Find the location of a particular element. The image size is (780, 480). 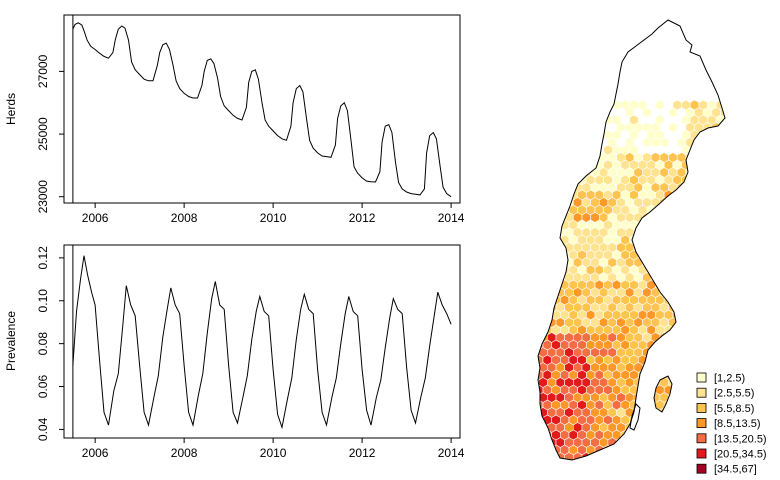

herds-ytick-label: 27000 is located at coordinates (43, 71).